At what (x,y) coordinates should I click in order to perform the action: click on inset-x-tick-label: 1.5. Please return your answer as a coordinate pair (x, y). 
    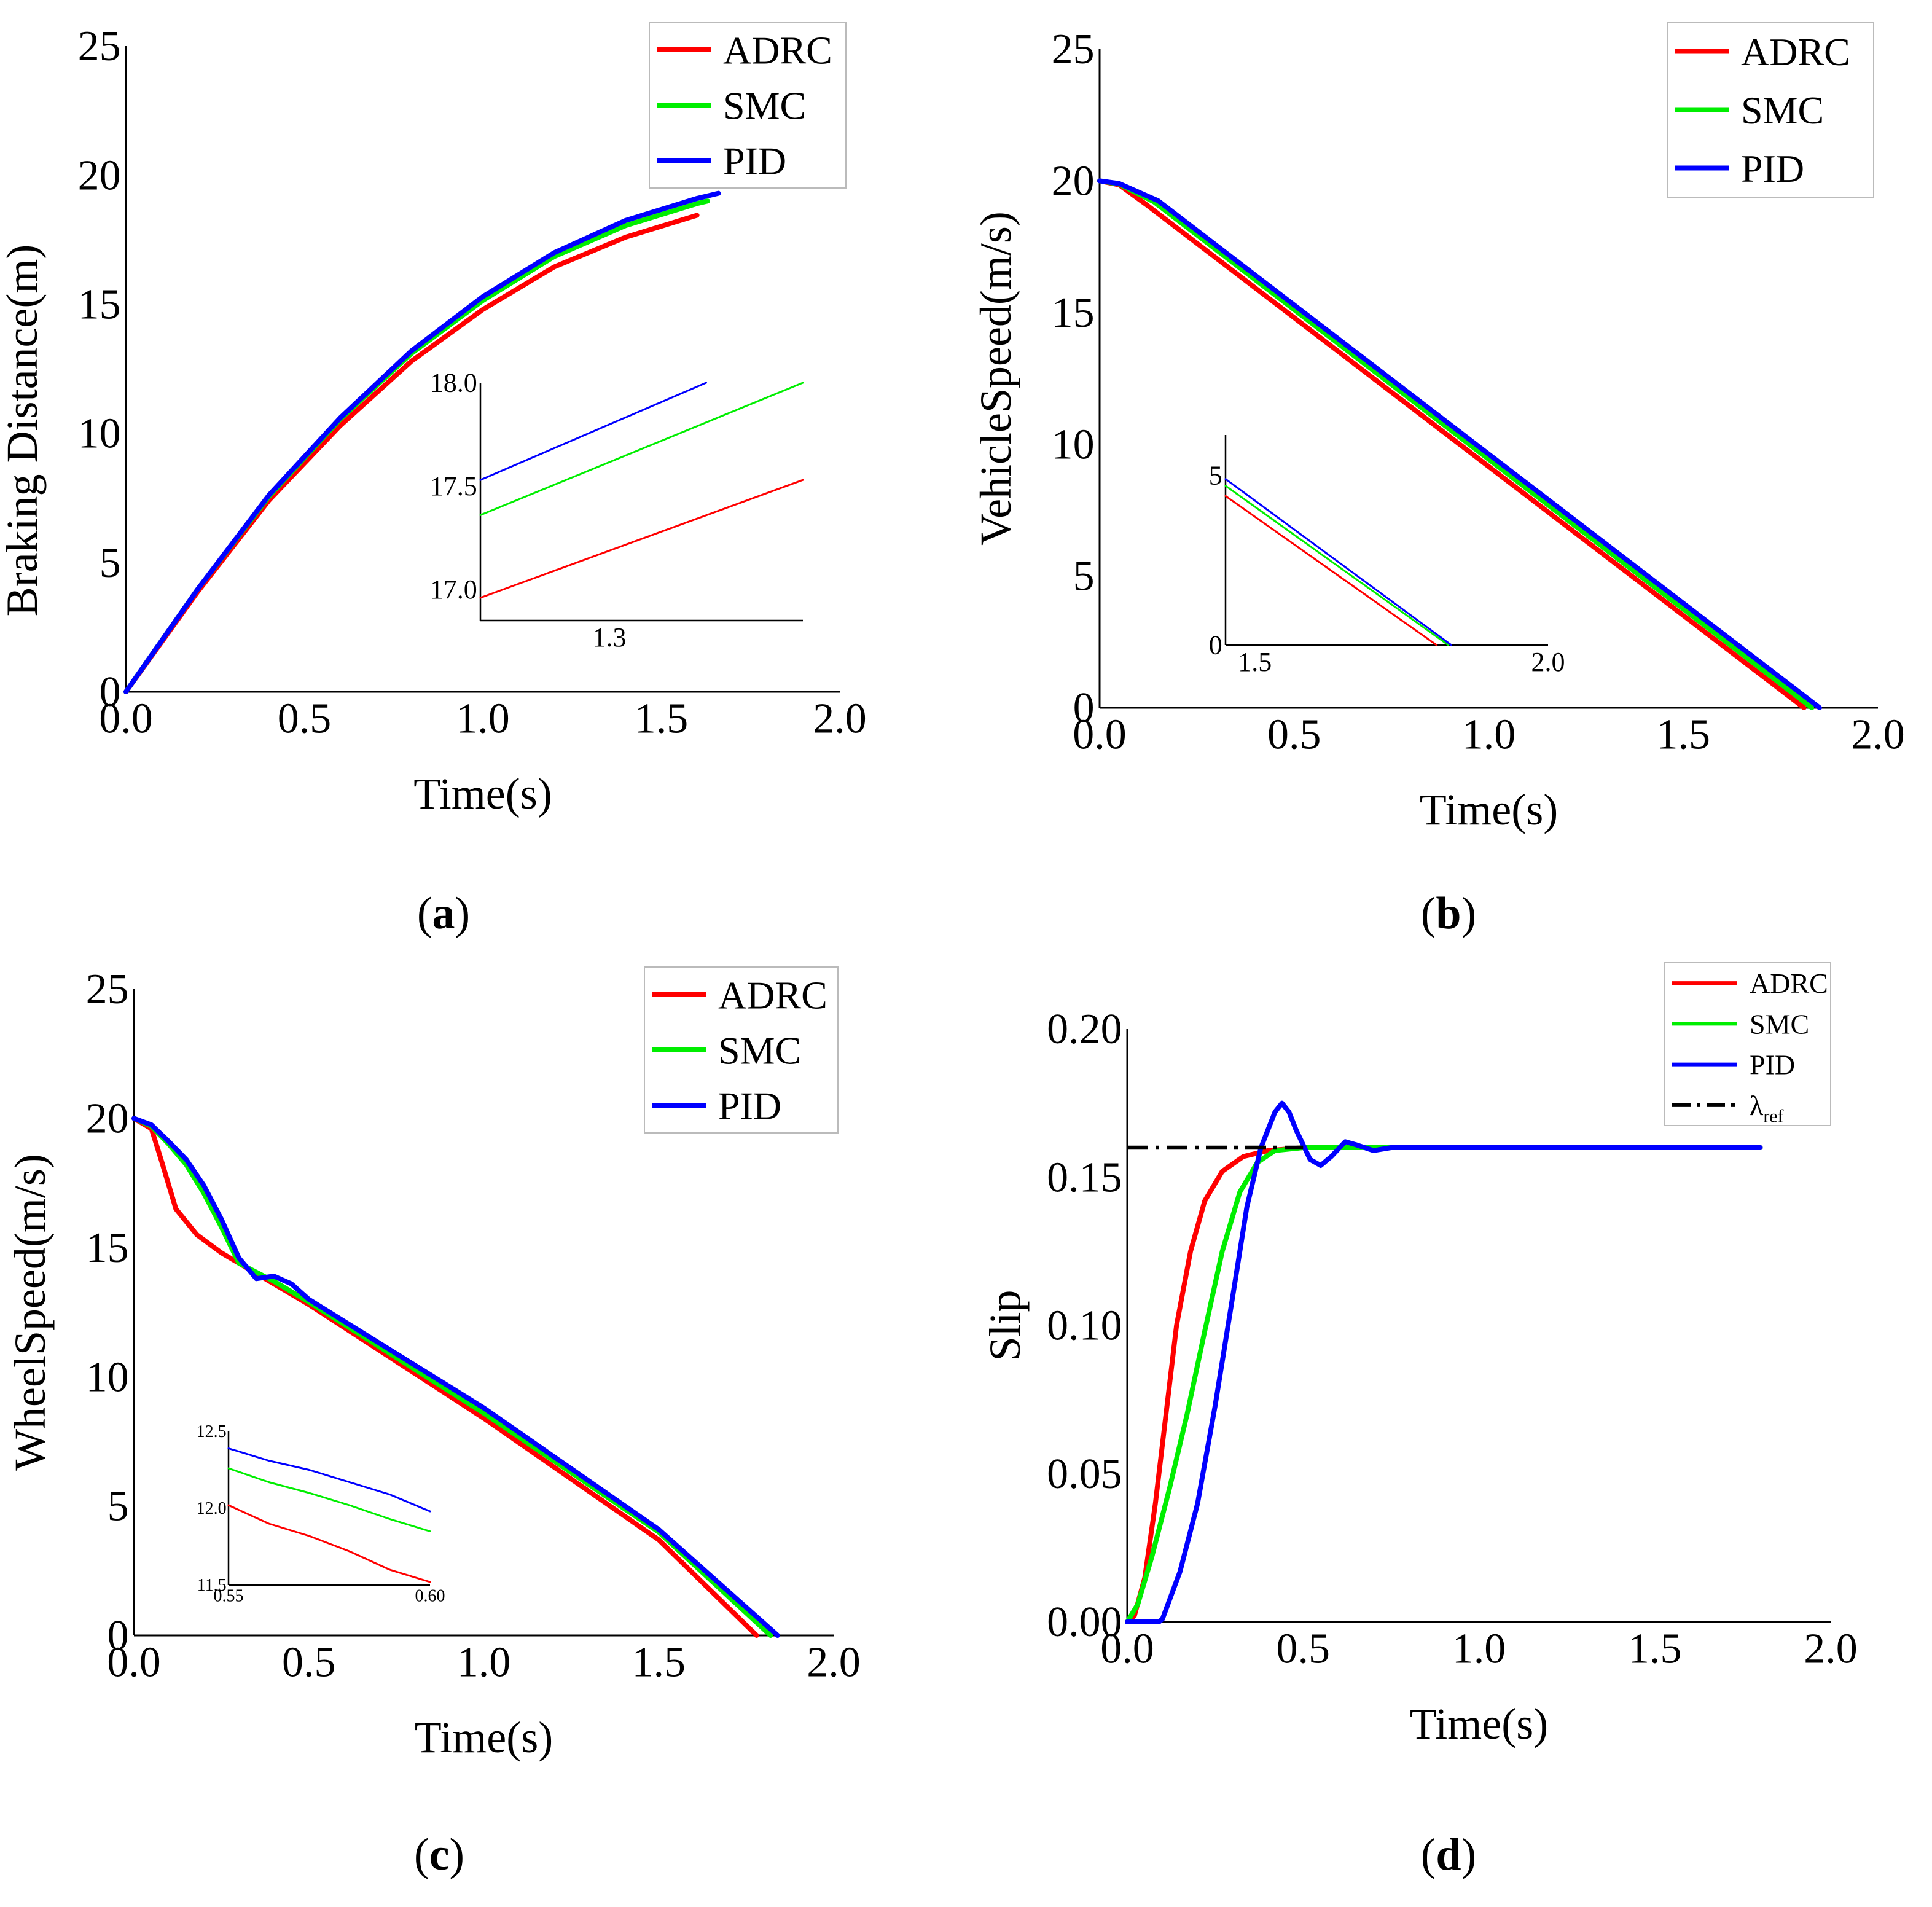
    Looking at the image, I should click on (1255, 662).